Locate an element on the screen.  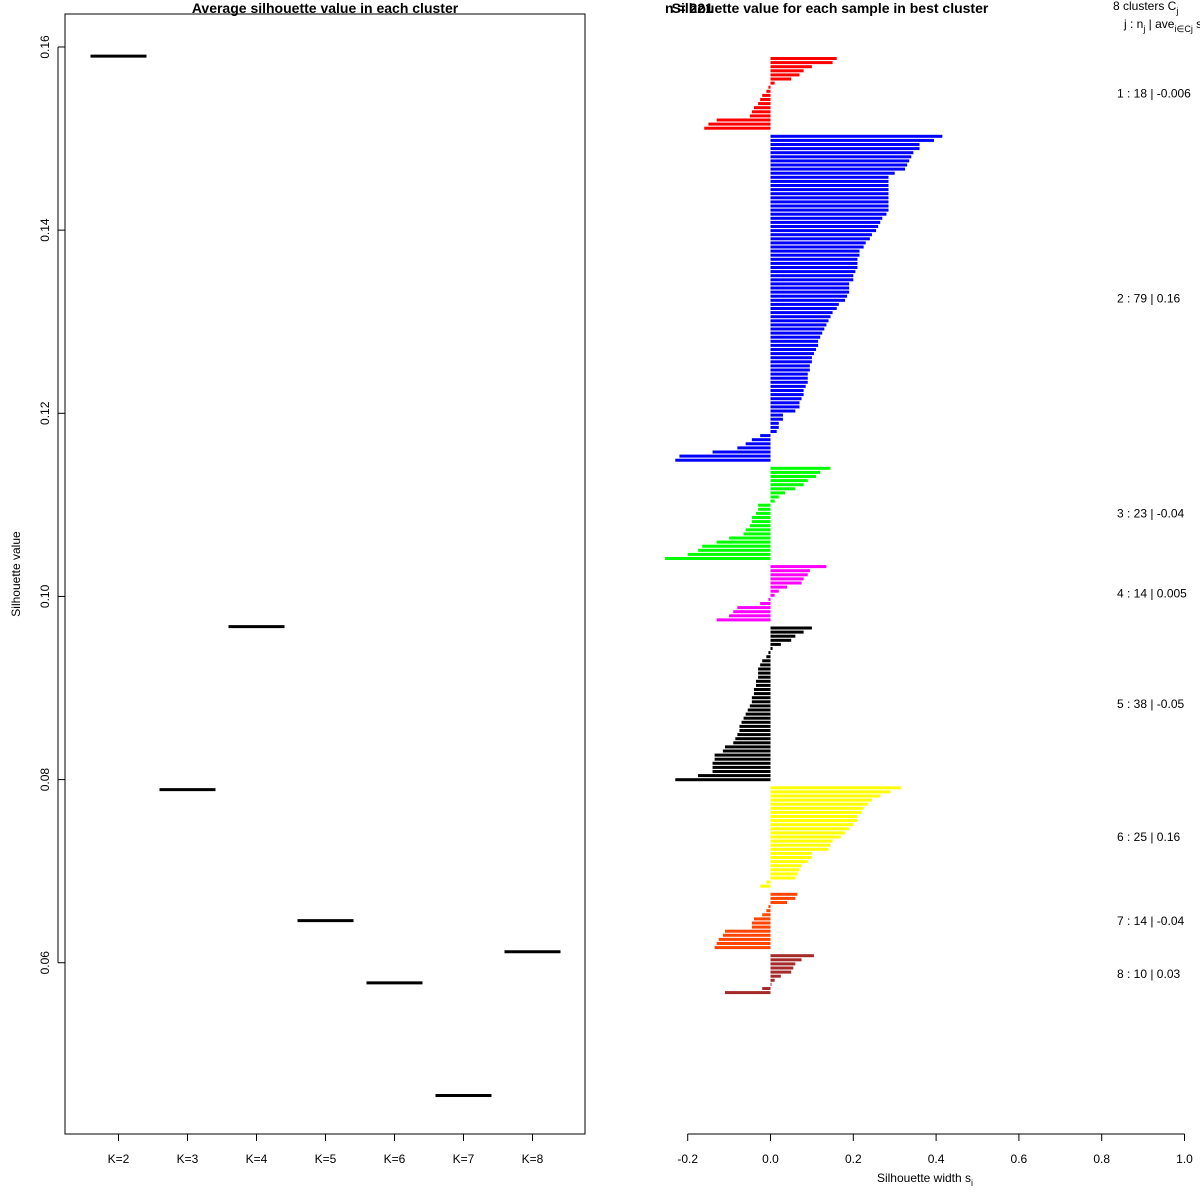
right-x-tick-label: -0.2 is located at coordinates (687, 1159).